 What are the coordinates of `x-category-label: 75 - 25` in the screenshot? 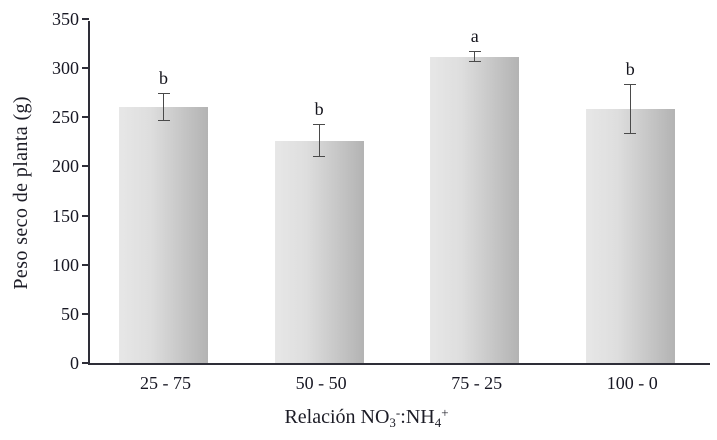 It's located at (477, 383).